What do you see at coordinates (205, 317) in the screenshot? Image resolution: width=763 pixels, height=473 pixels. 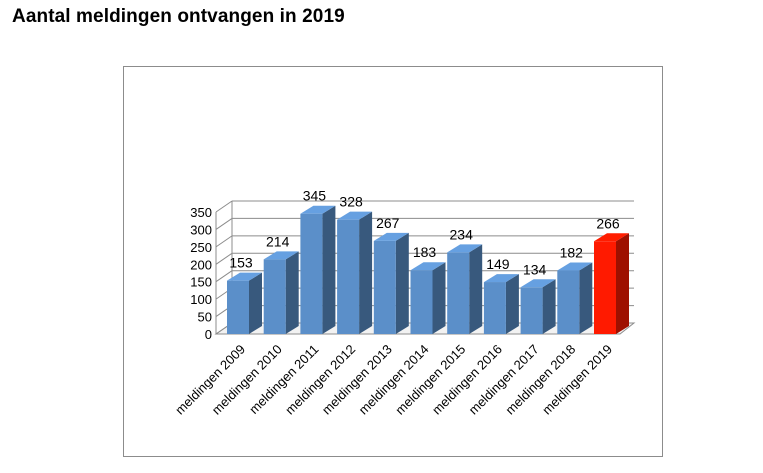 I see `y-tick-label: 50` at bounding box center [205, 317].